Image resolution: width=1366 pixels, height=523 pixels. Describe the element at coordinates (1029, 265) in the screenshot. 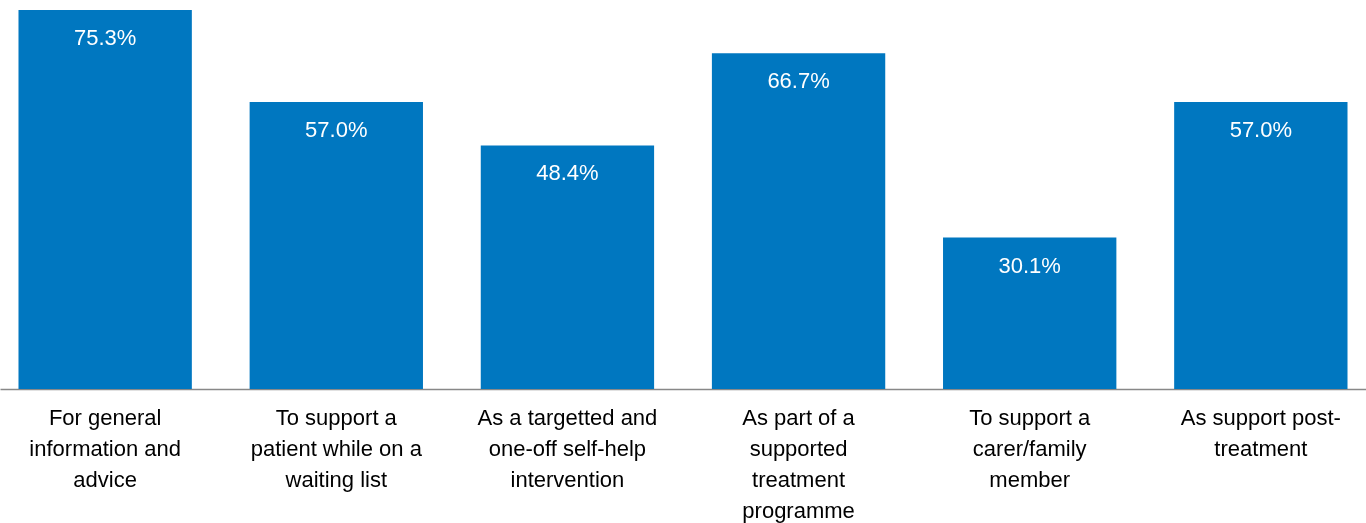

I see `data-label: 30.1%` at that location.